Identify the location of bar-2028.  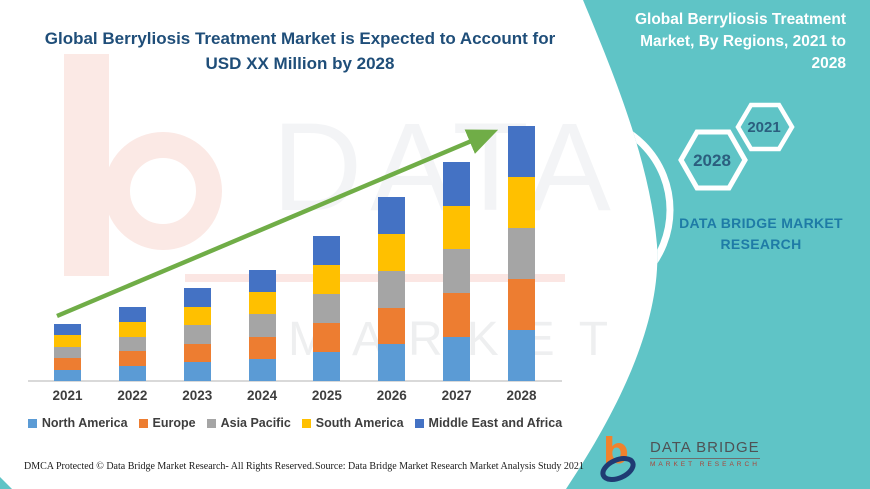
(522, 253).